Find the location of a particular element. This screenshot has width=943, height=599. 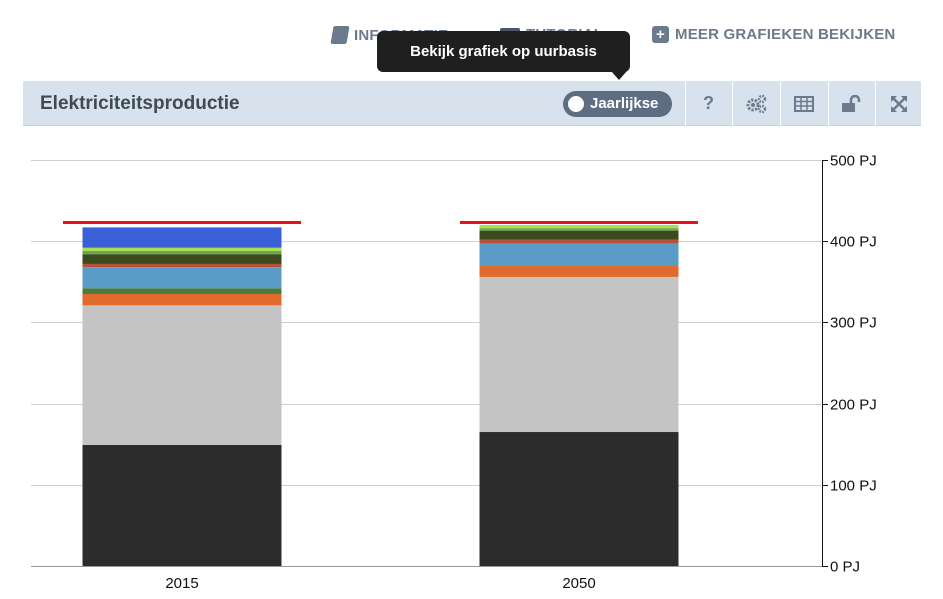

help-button: ? is located at coordinates (708, 103).